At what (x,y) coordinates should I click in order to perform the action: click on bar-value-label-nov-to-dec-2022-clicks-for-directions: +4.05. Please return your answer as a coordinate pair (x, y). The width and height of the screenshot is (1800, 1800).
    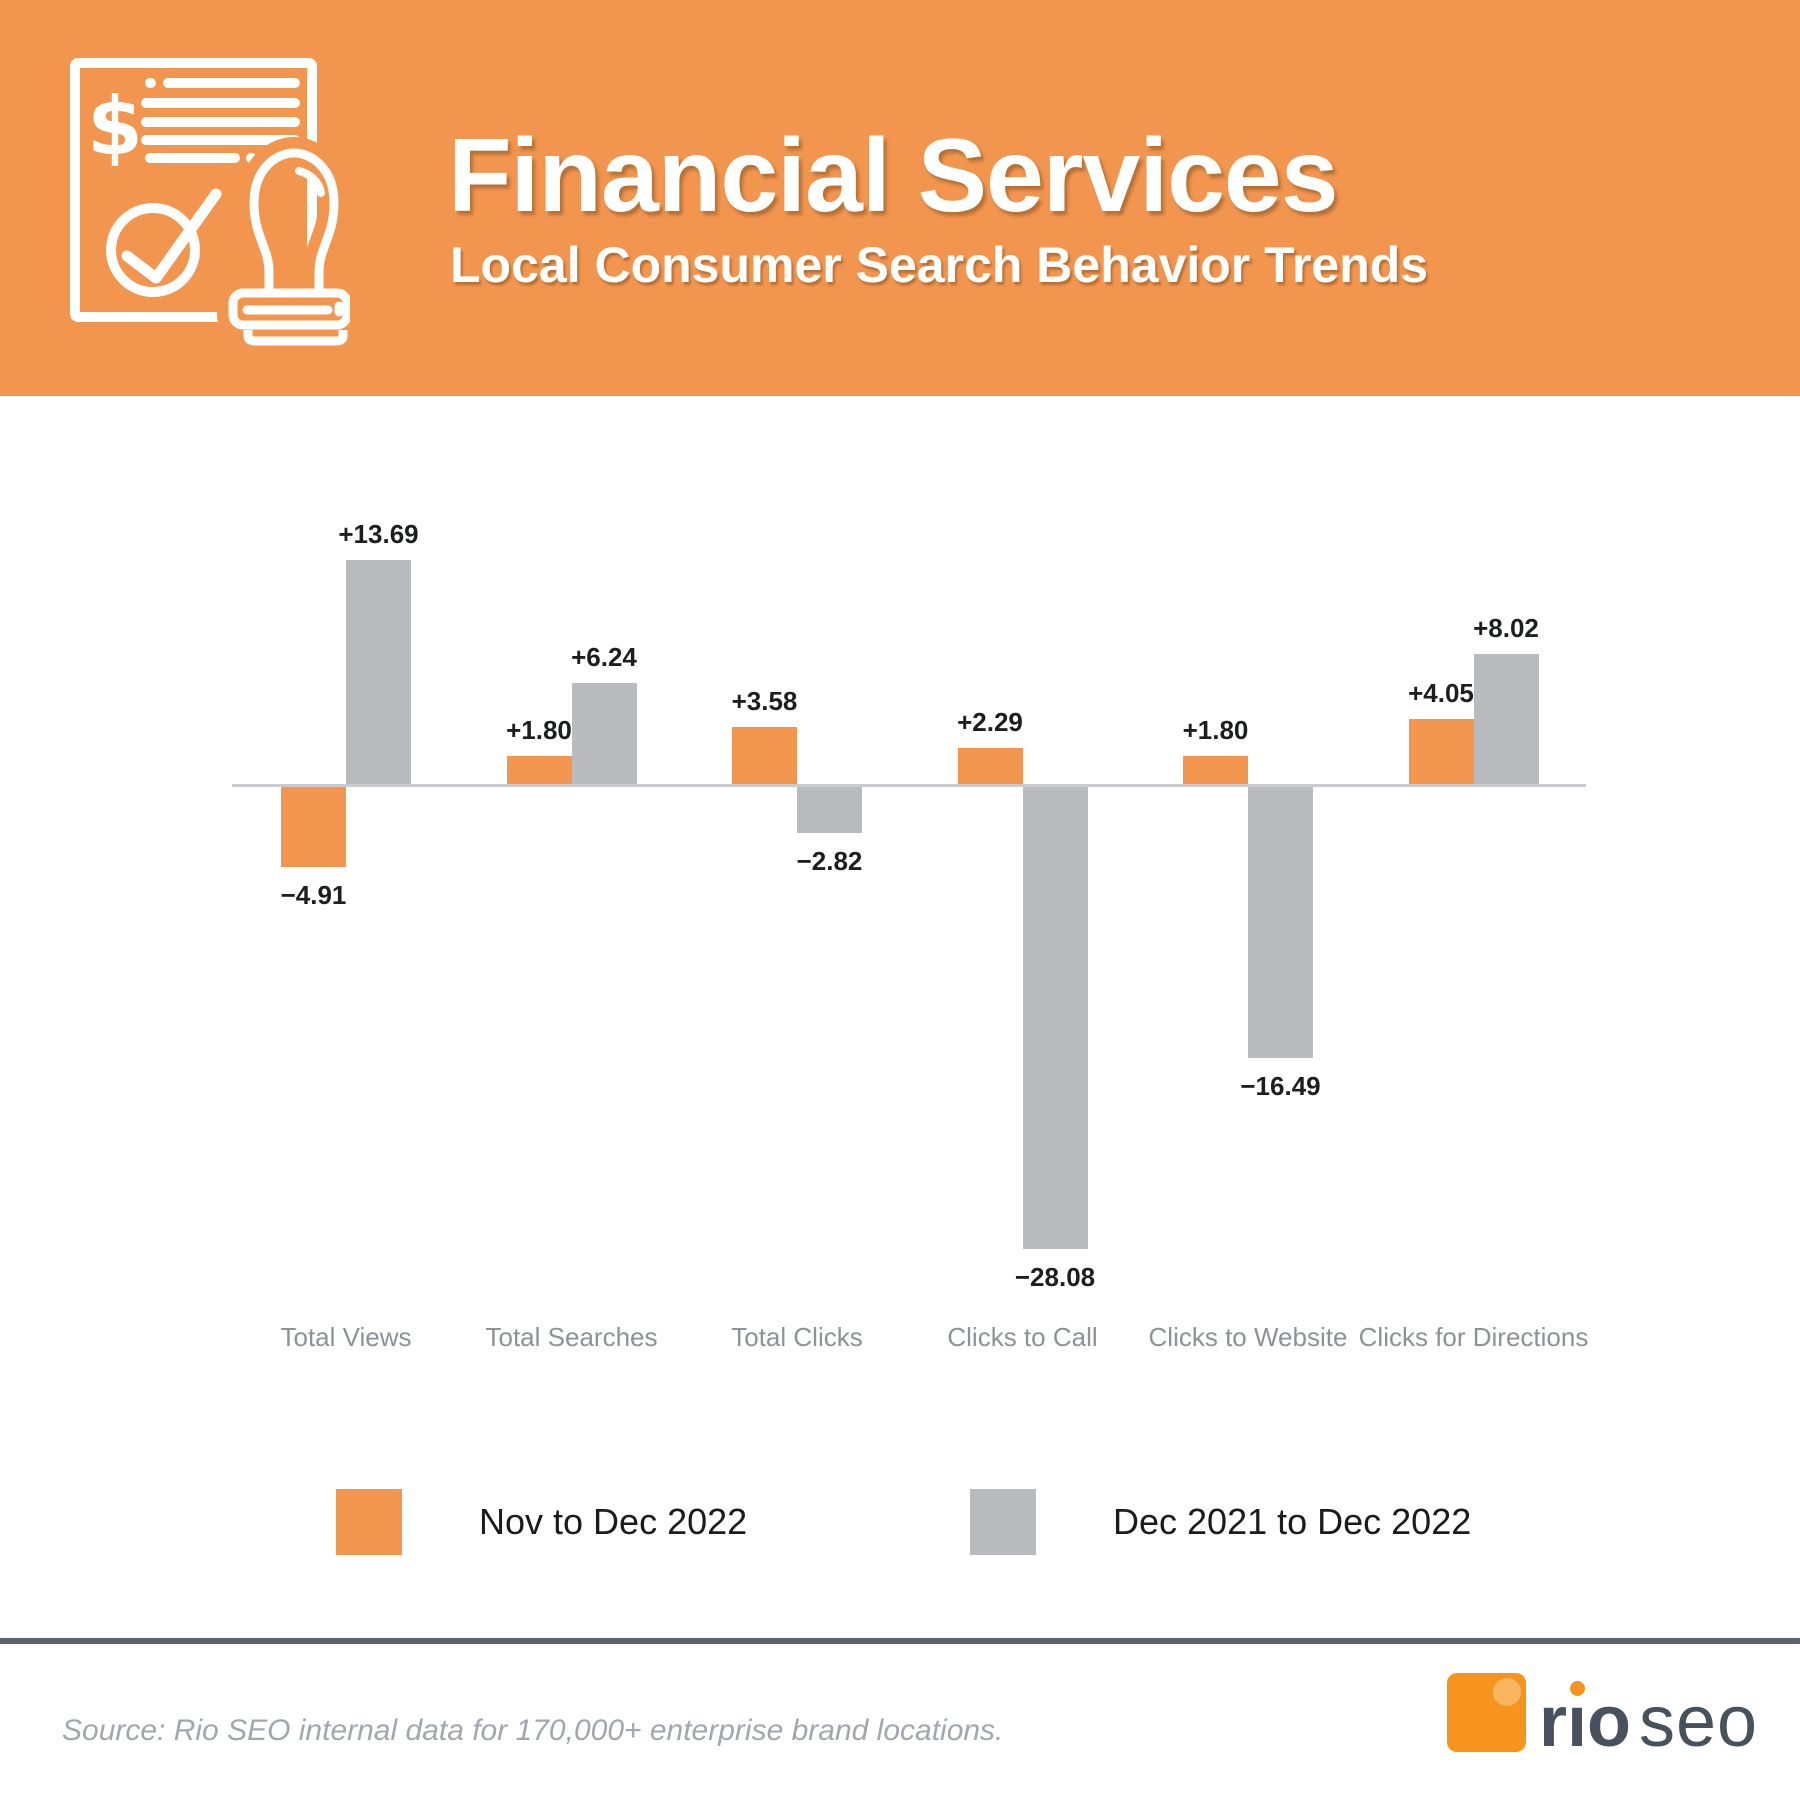
    Looking at the image, I should click on (1441, 693).